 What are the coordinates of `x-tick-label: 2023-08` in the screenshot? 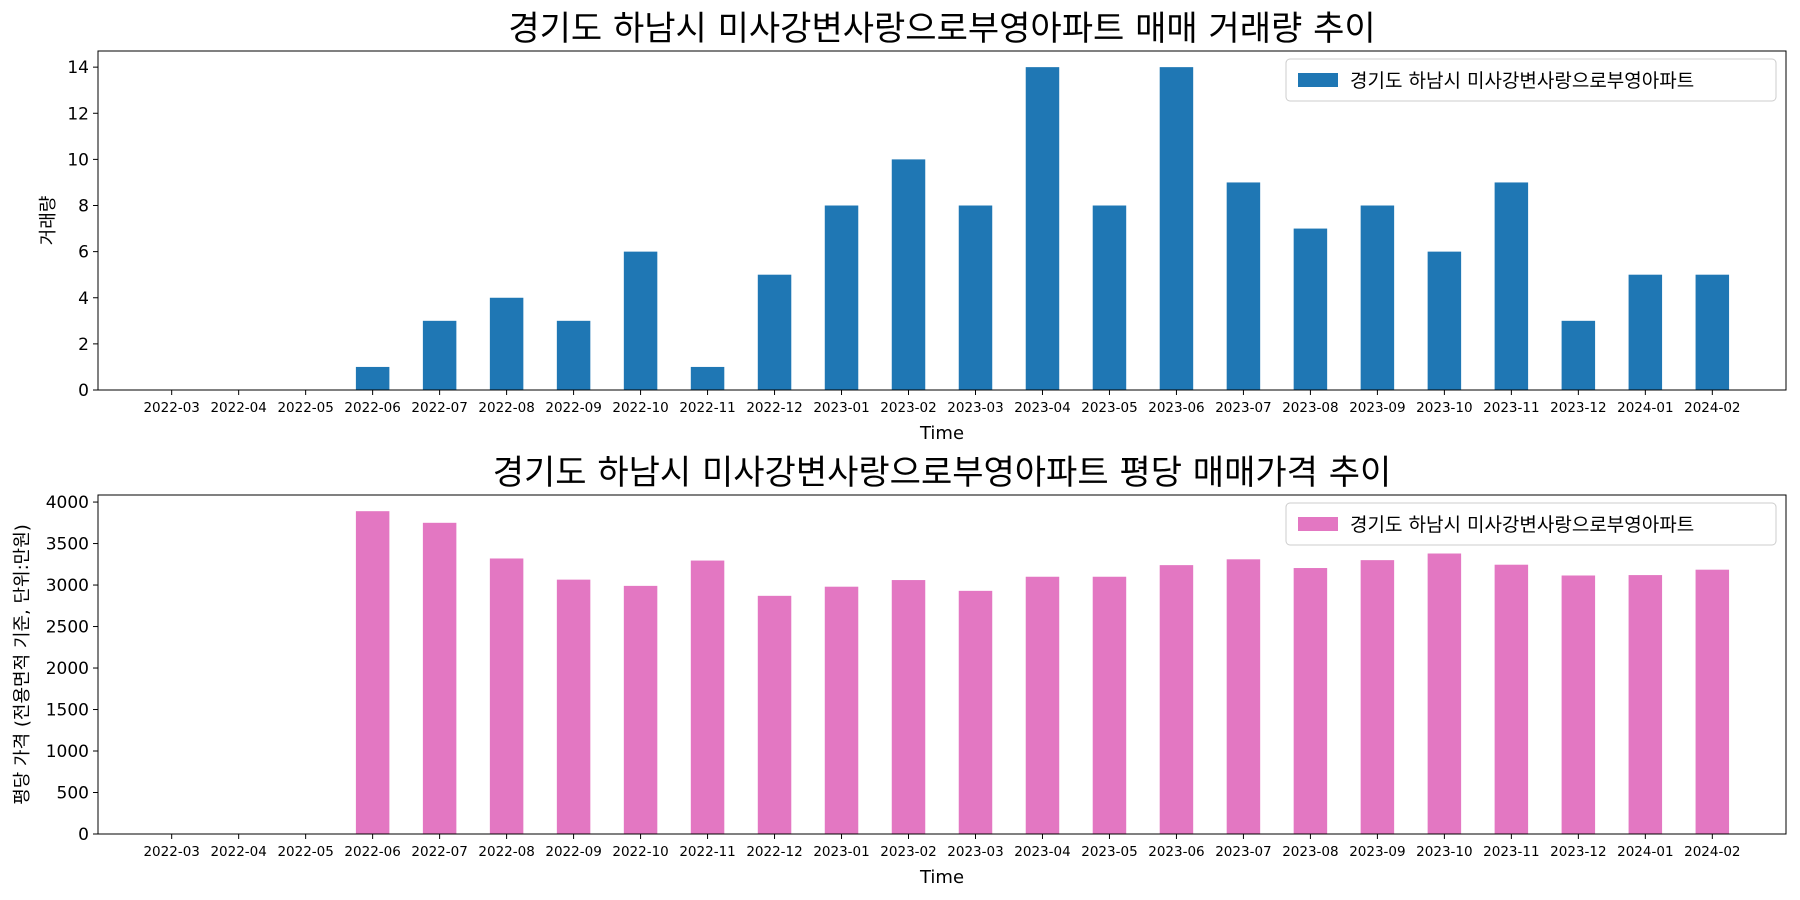 It's located at (1310, 852).